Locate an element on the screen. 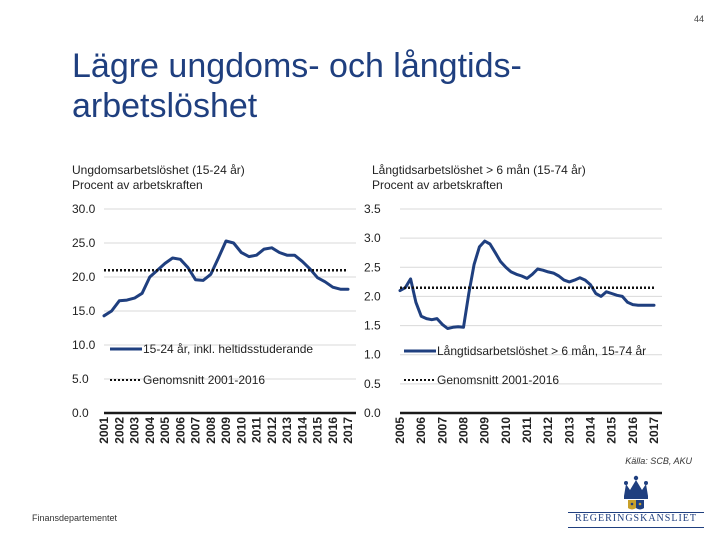 Image resolution: width=720 pixels, height=540 pixels. youth-x-tick-label: 2016 is located at coordinates (333, 430).